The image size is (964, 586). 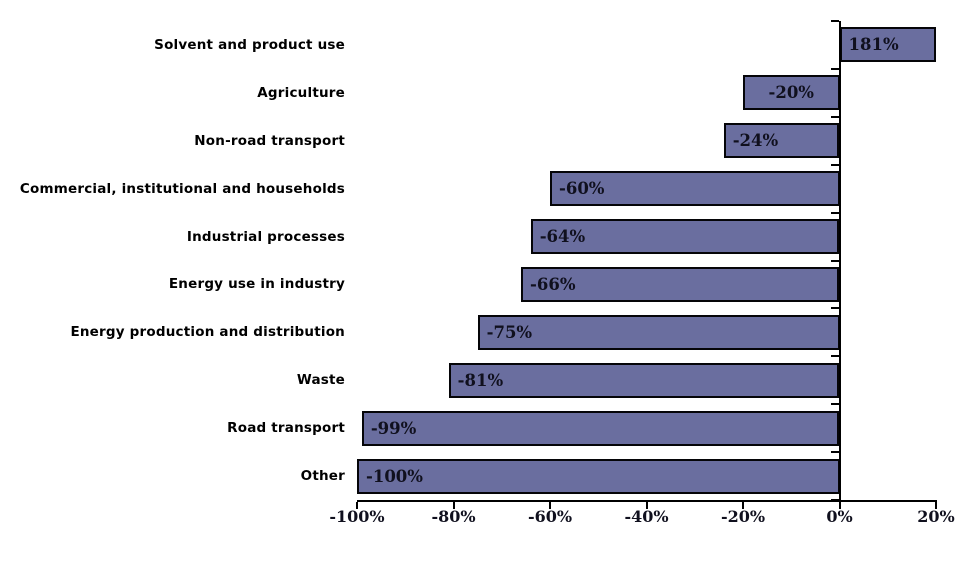 What do you see at coordinates (839, 260) in the screenshot?
I see `y-axis-zero-line` at bounding box center [839, 260].